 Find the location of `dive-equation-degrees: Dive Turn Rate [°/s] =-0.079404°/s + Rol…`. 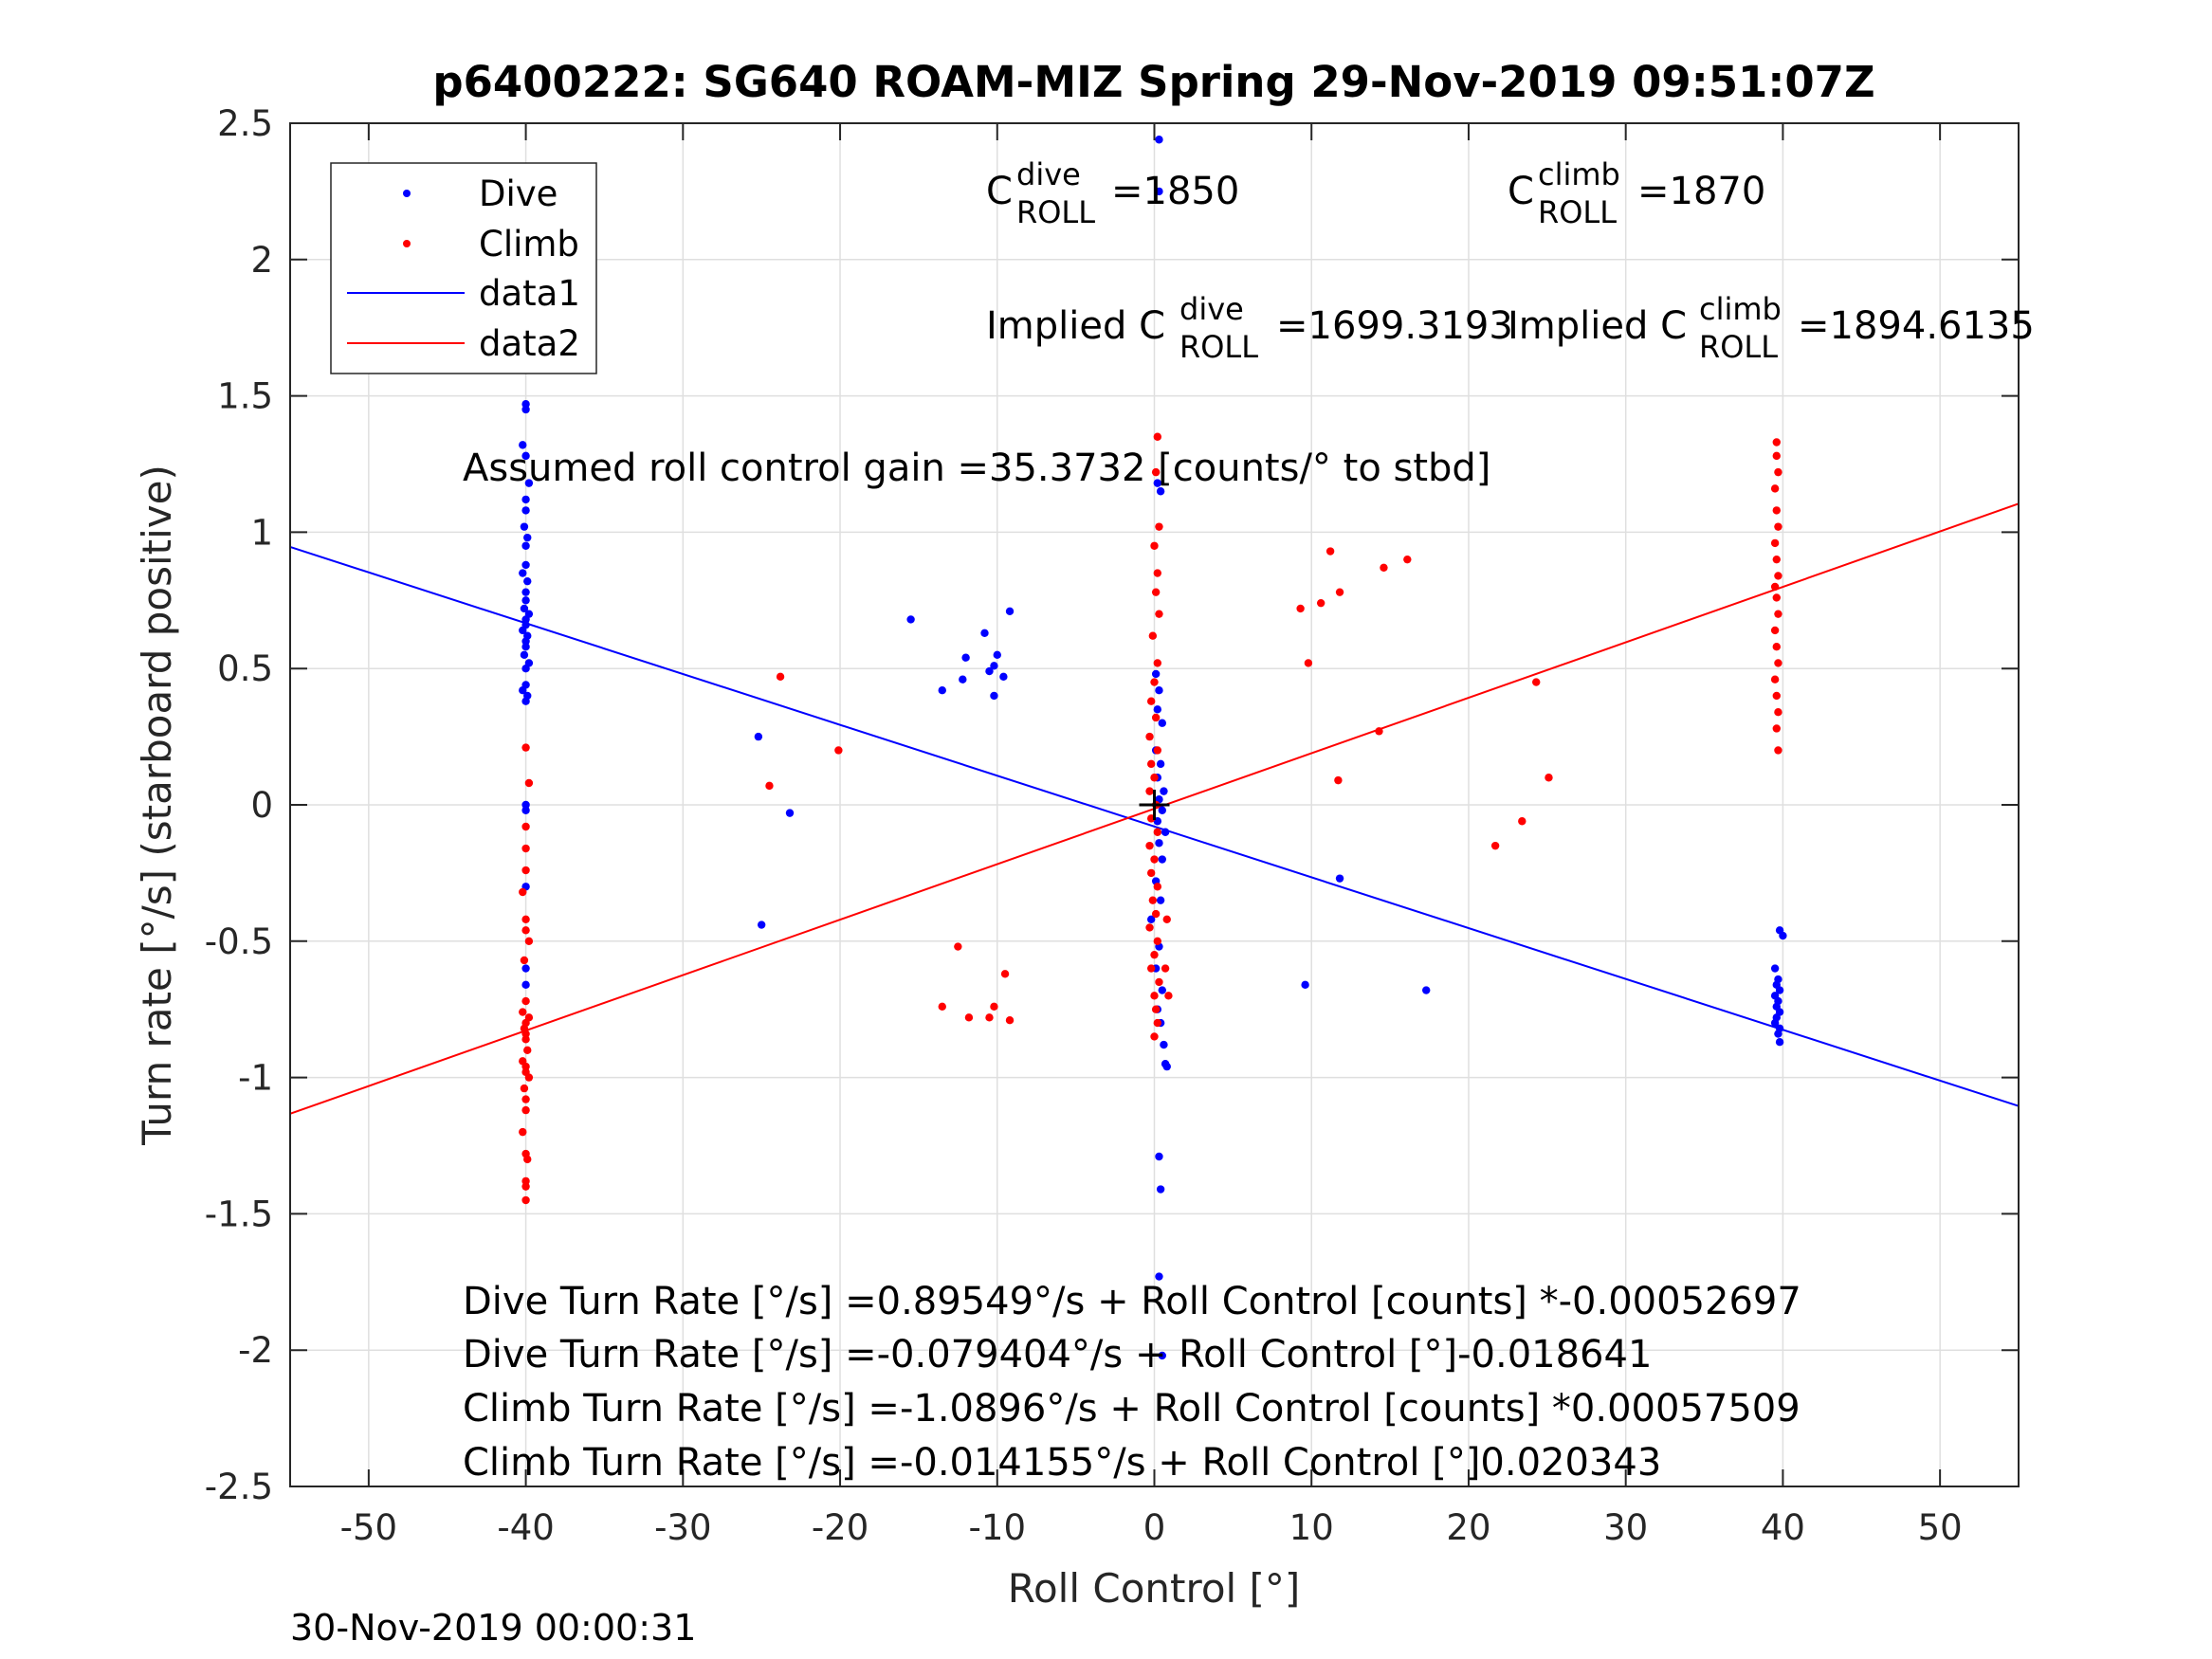

dive-equation-degrees: Dive Turn Rate [°/s] =-0.079404°/s + Rol… is located at coordinates (1057, 1354).